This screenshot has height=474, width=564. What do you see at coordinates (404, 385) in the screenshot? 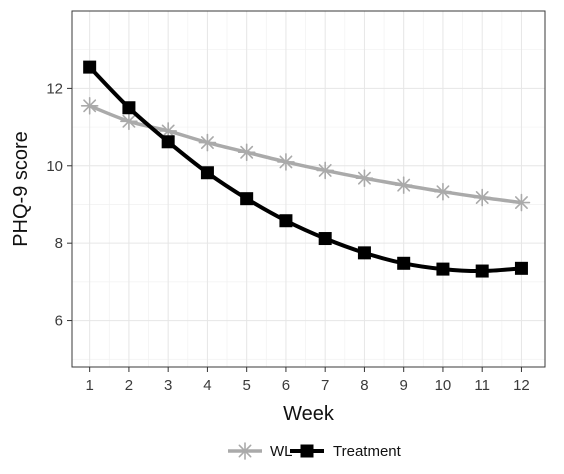
I see `x-tick-label: 9` at bounding box center [404, 385].